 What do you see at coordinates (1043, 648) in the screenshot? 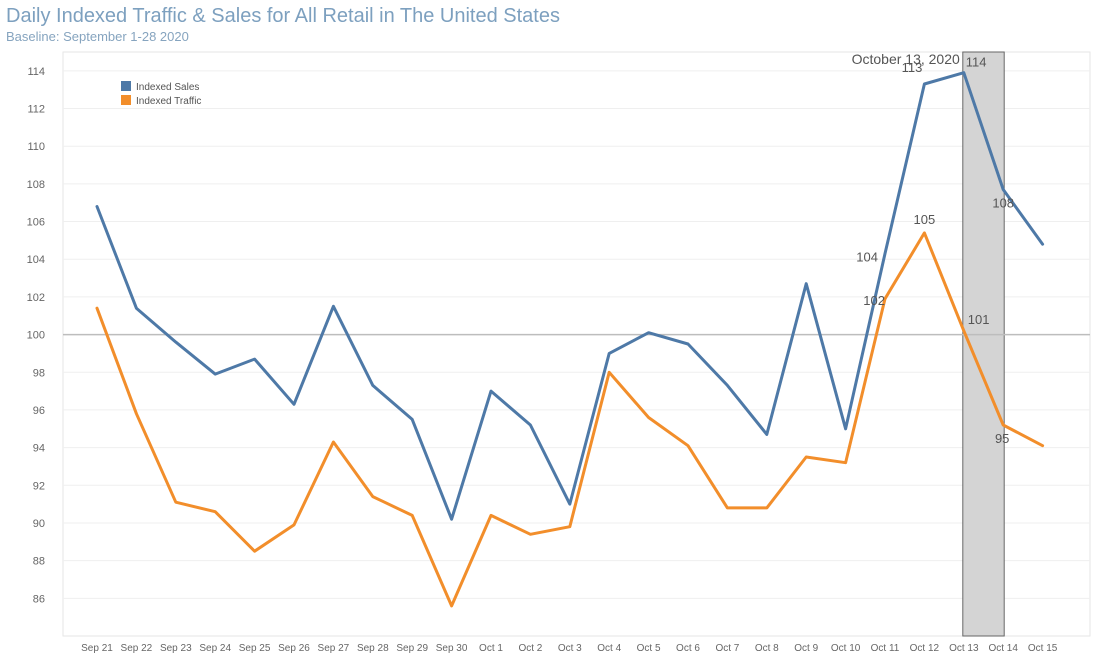
I see `x-tick-label: Oct 15` at bounding box center [1043, 648].